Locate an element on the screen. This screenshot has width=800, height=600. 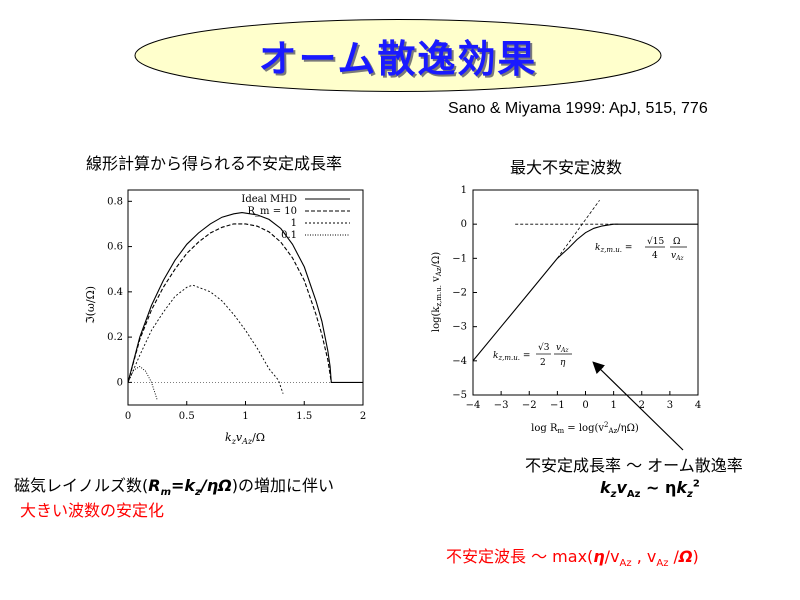
svg-text: √3 is located at coordinates (544, 347).